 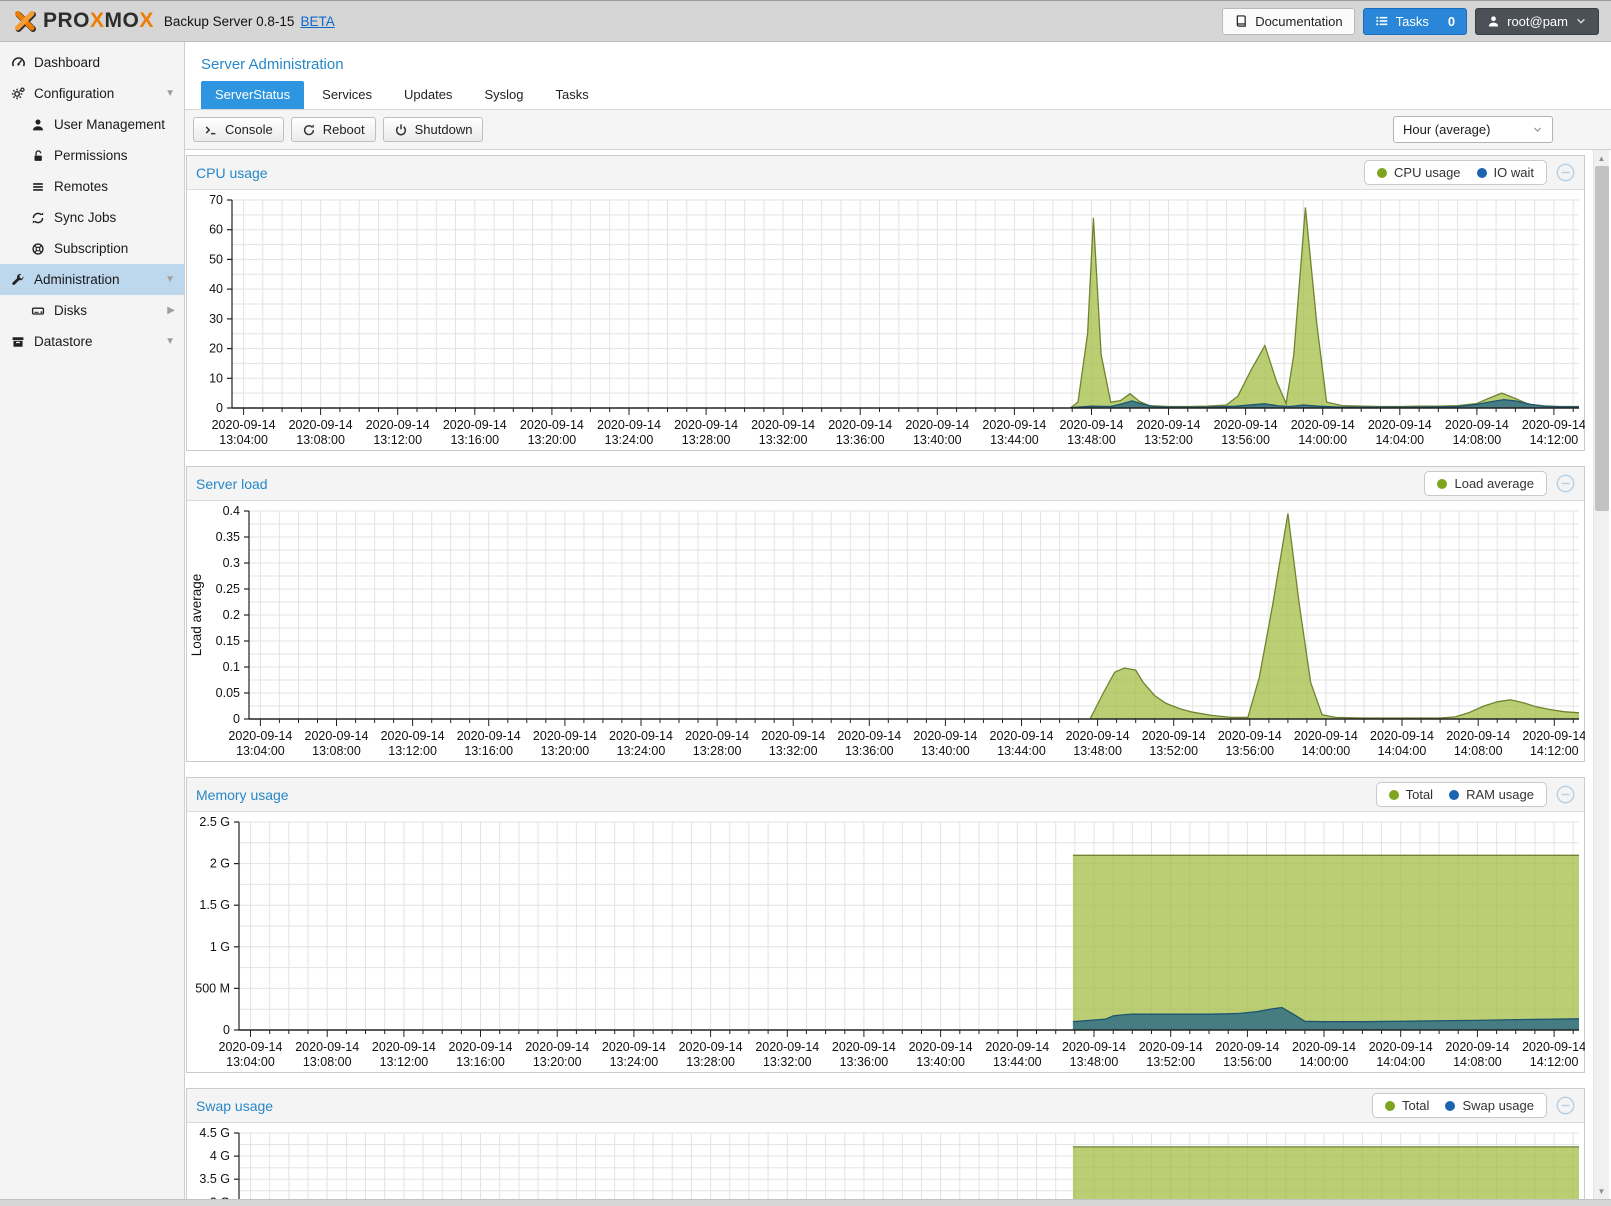 What do you see at coordinates (347, 94) in the screenshot?
I see `tab-services: Services` at bounding box center [347, 94].